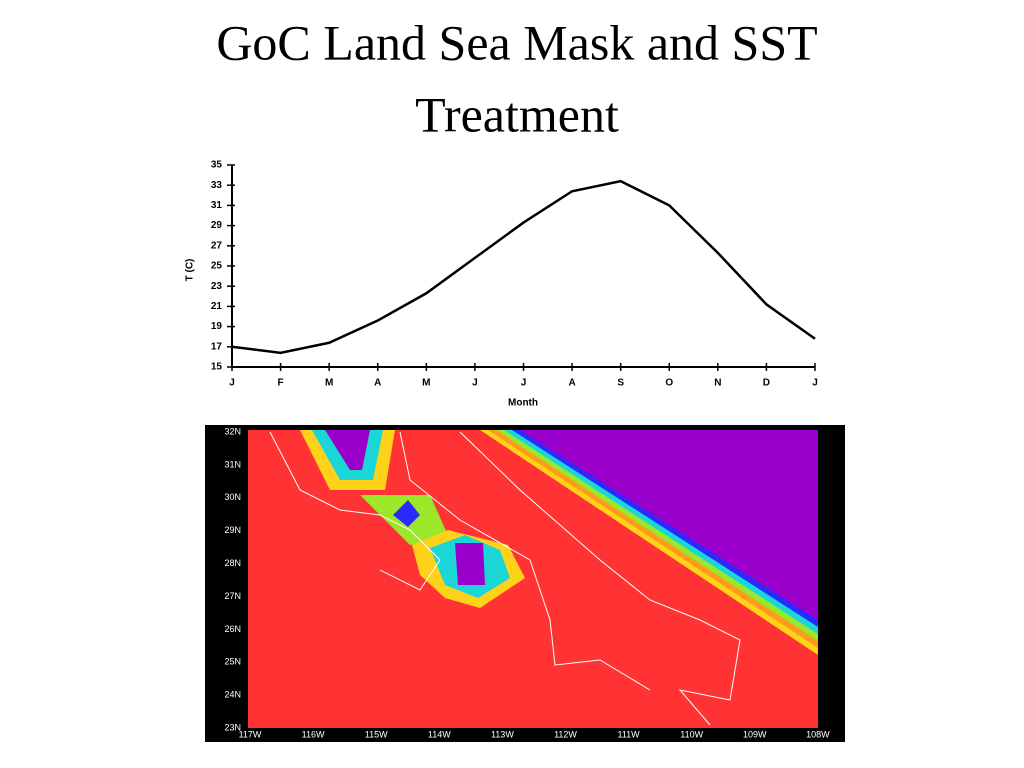 The height and width of the screenshot is (768, 1024). Describe the element at coordinates (516, 42) in the screenshot. I see `slide-title-line1: GoC Land Sea Mask and SST` at that location.